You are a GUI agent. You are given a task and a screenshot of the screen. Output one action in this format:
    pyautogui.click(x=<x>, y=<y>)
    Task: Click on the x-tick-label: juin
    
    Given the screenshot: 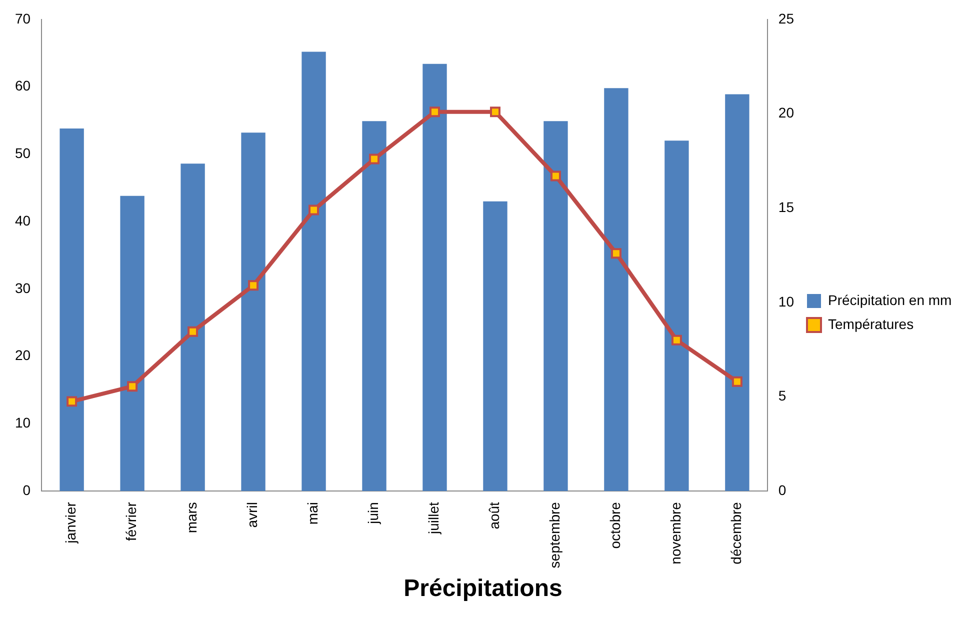 What is the action you would take?
    pyautogui.click(x=373, y=513)
    